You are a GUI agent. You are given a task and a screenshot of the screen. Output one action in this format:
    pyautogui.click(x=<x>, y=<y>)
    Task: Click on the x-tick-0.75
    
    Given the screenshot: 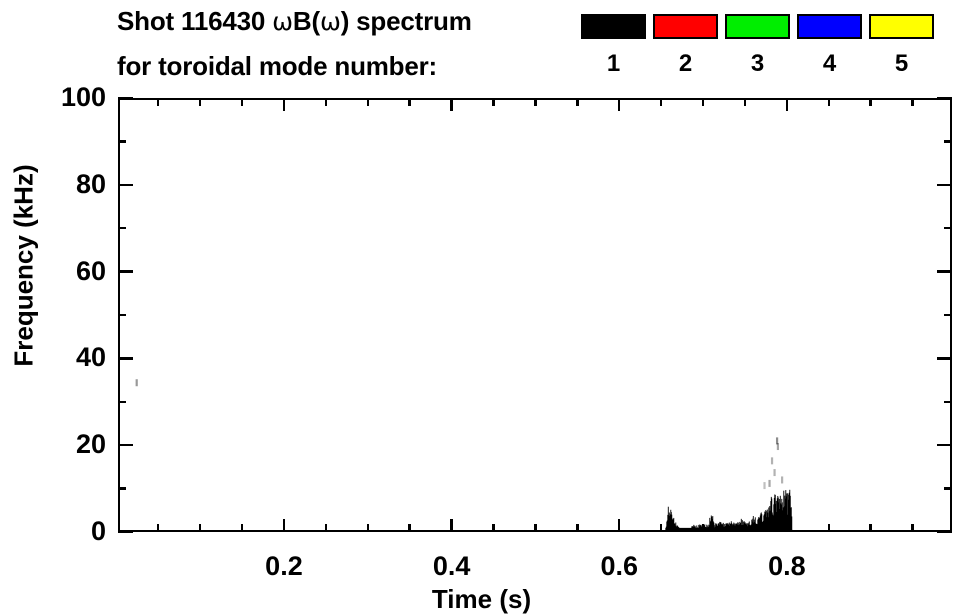 What is the action you would take?
    pyautogui.click(x=745, y=528)
    